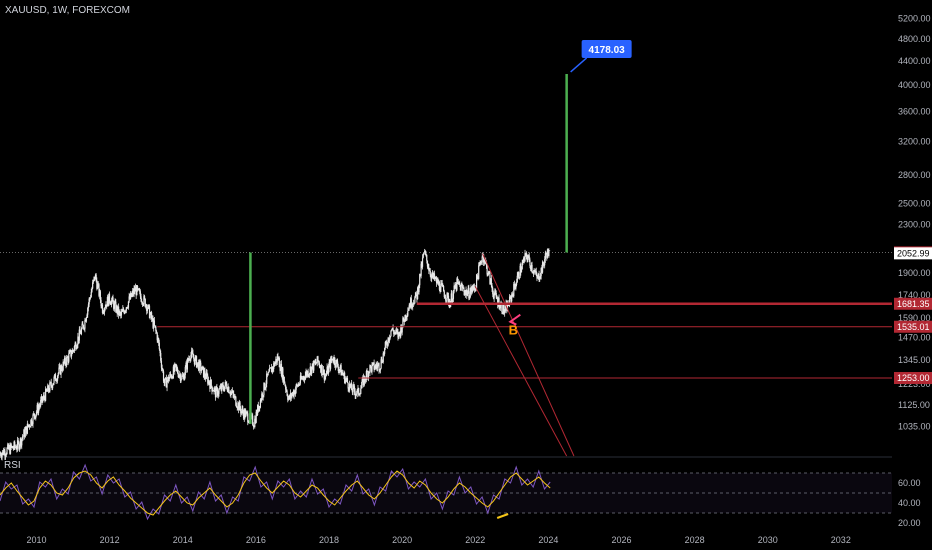  What do you see at coordinates (914, 141) in the screenshot?
I see `y-tick-label: 3200.00` at bounding box center [914, 141].